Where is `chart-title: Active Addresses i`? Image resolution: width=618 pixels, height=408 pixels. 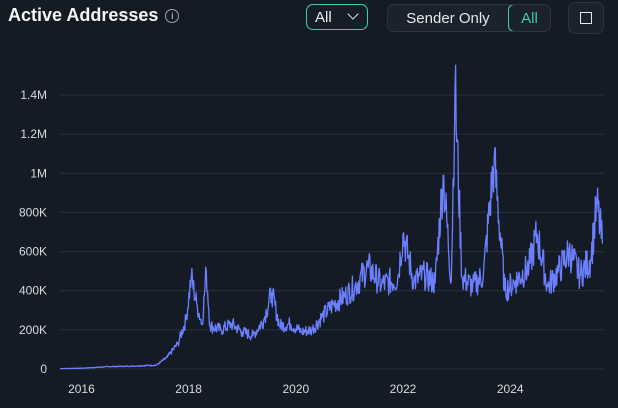 chart-title: Active Addresses i is located at coordinates (94, 15).